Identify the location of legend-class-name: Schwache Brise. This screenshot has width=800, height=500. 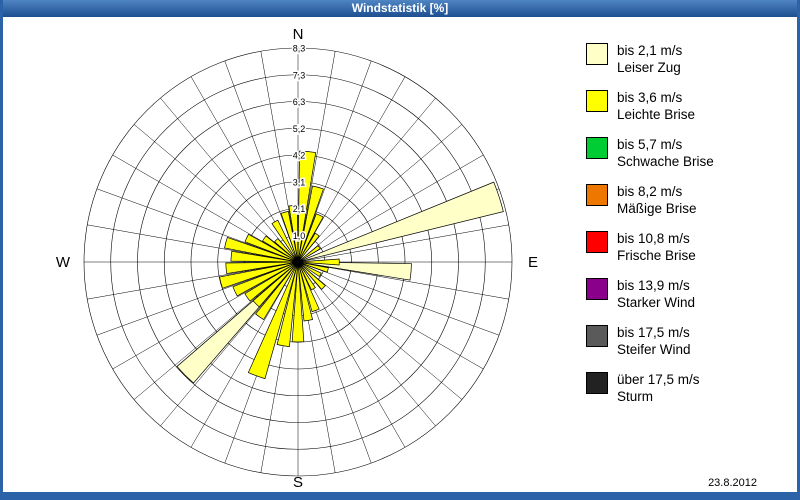
(665, 161).